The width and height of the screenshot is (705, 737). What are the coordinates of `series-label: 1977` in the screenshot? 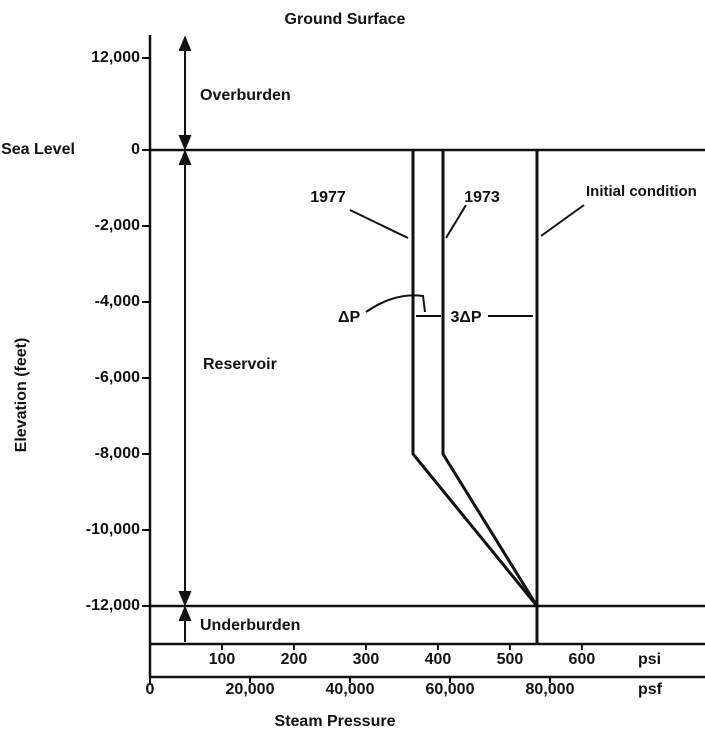 It's located at (328, 197).